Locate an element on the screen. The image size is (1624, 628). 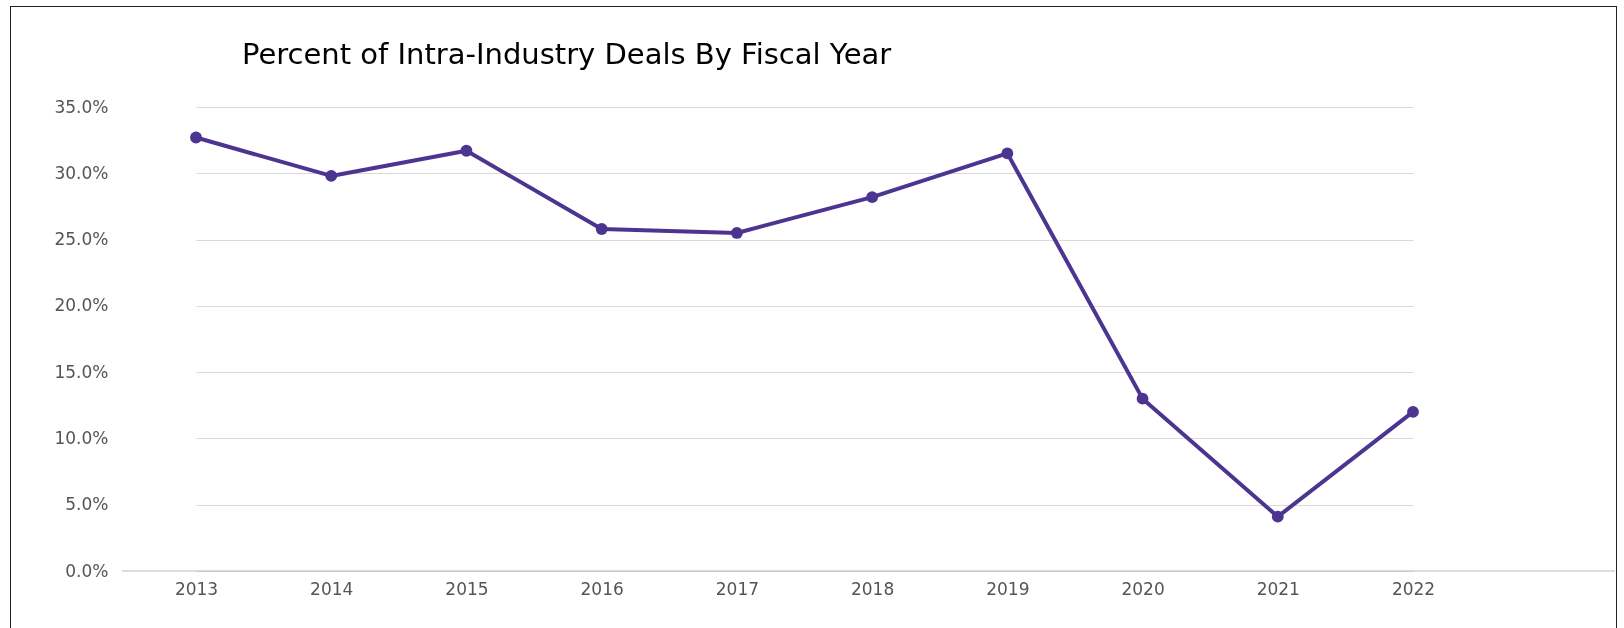
chart-title: Percent of Intra-Industry Deals By Fiscal Year is located at coordinates (567, 54).